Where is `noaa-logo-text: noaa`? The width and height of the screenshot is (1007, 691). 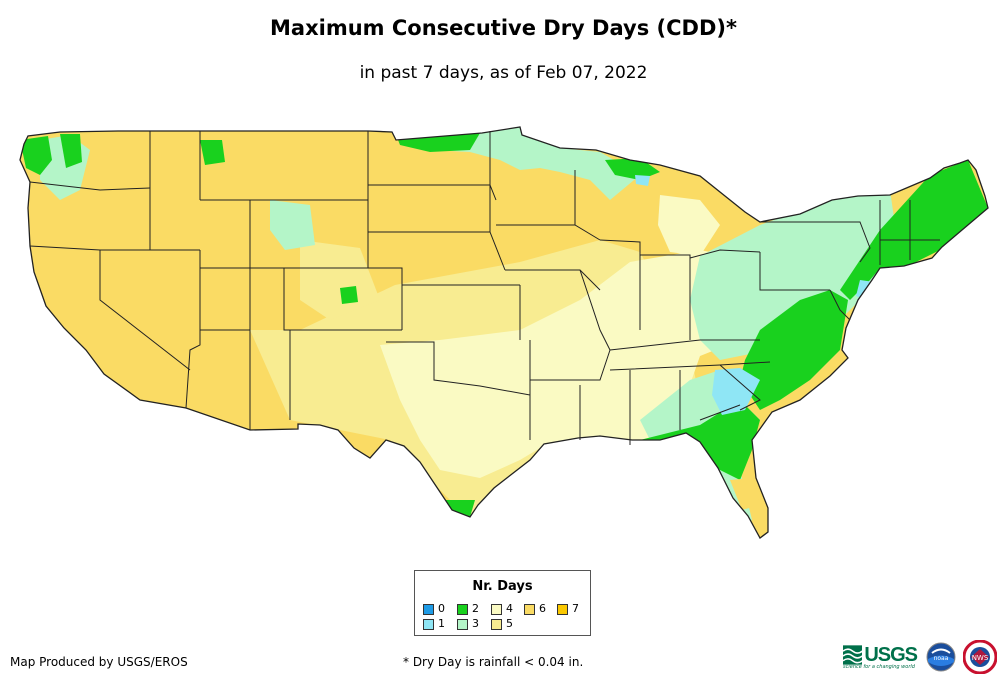
noaa-logo-text: noaa is located at coordinates (941, 658).